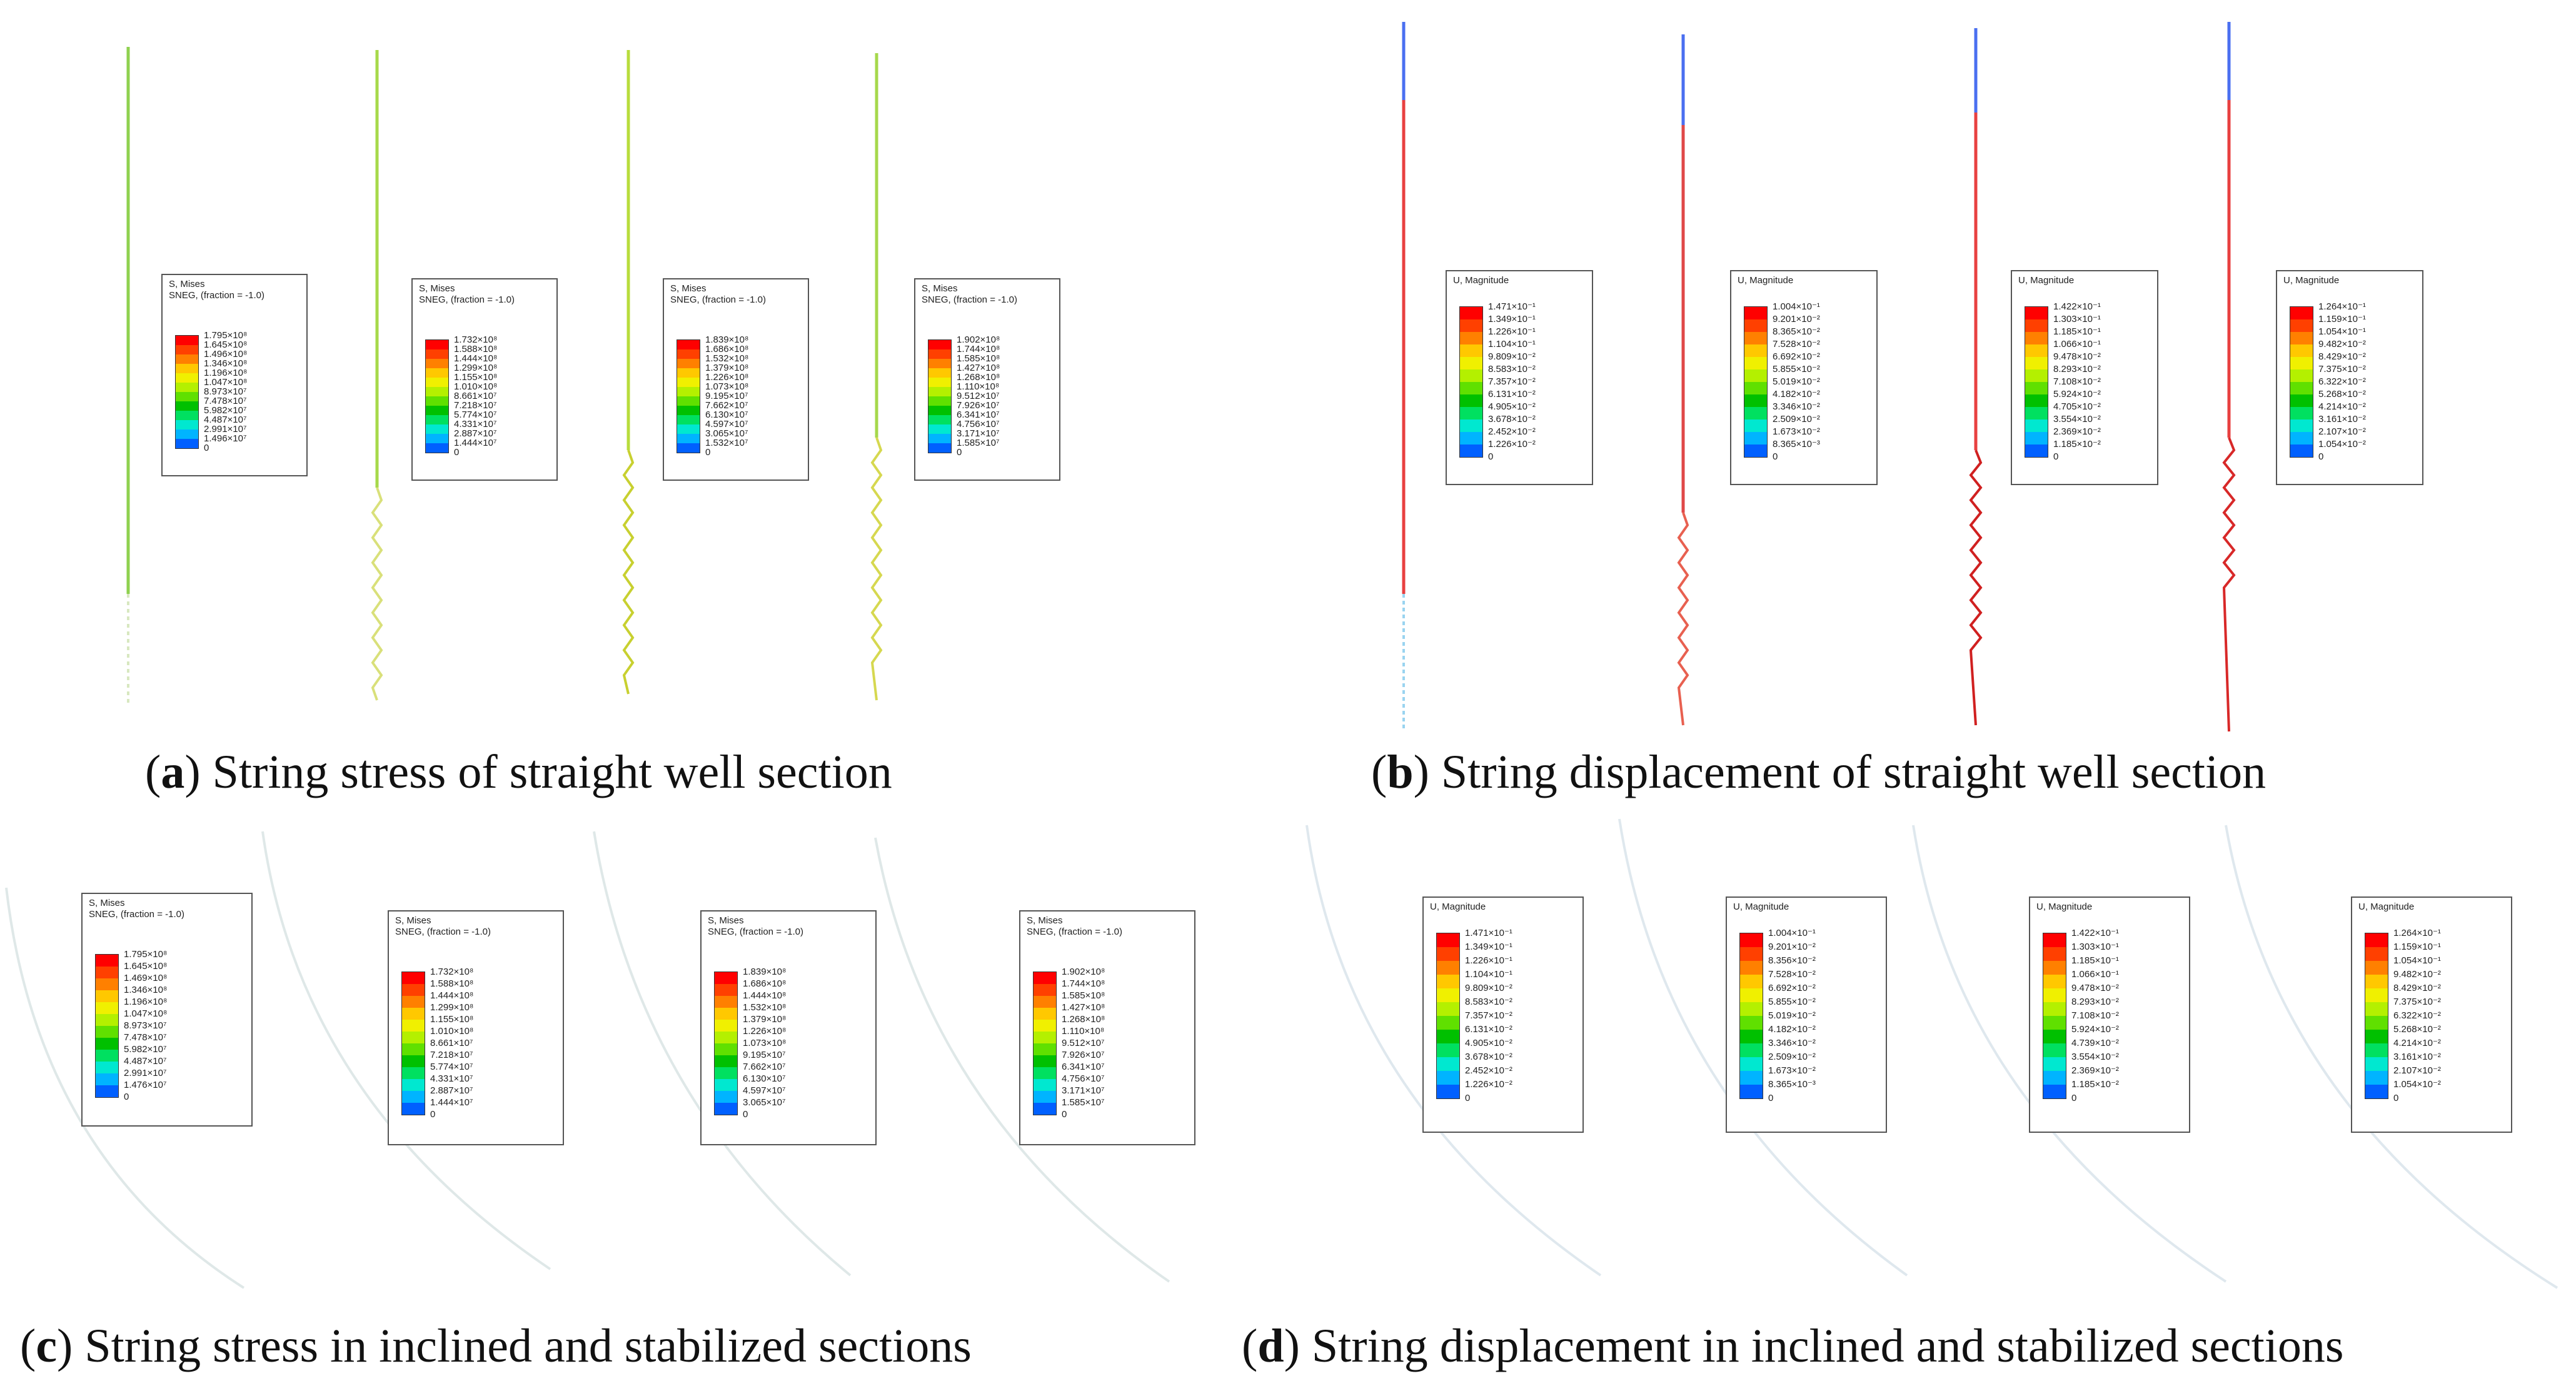  Describe the element at coordinates (978, 424) in the screenshot. I see `legend-value: 4.756×10⁷` at that location.